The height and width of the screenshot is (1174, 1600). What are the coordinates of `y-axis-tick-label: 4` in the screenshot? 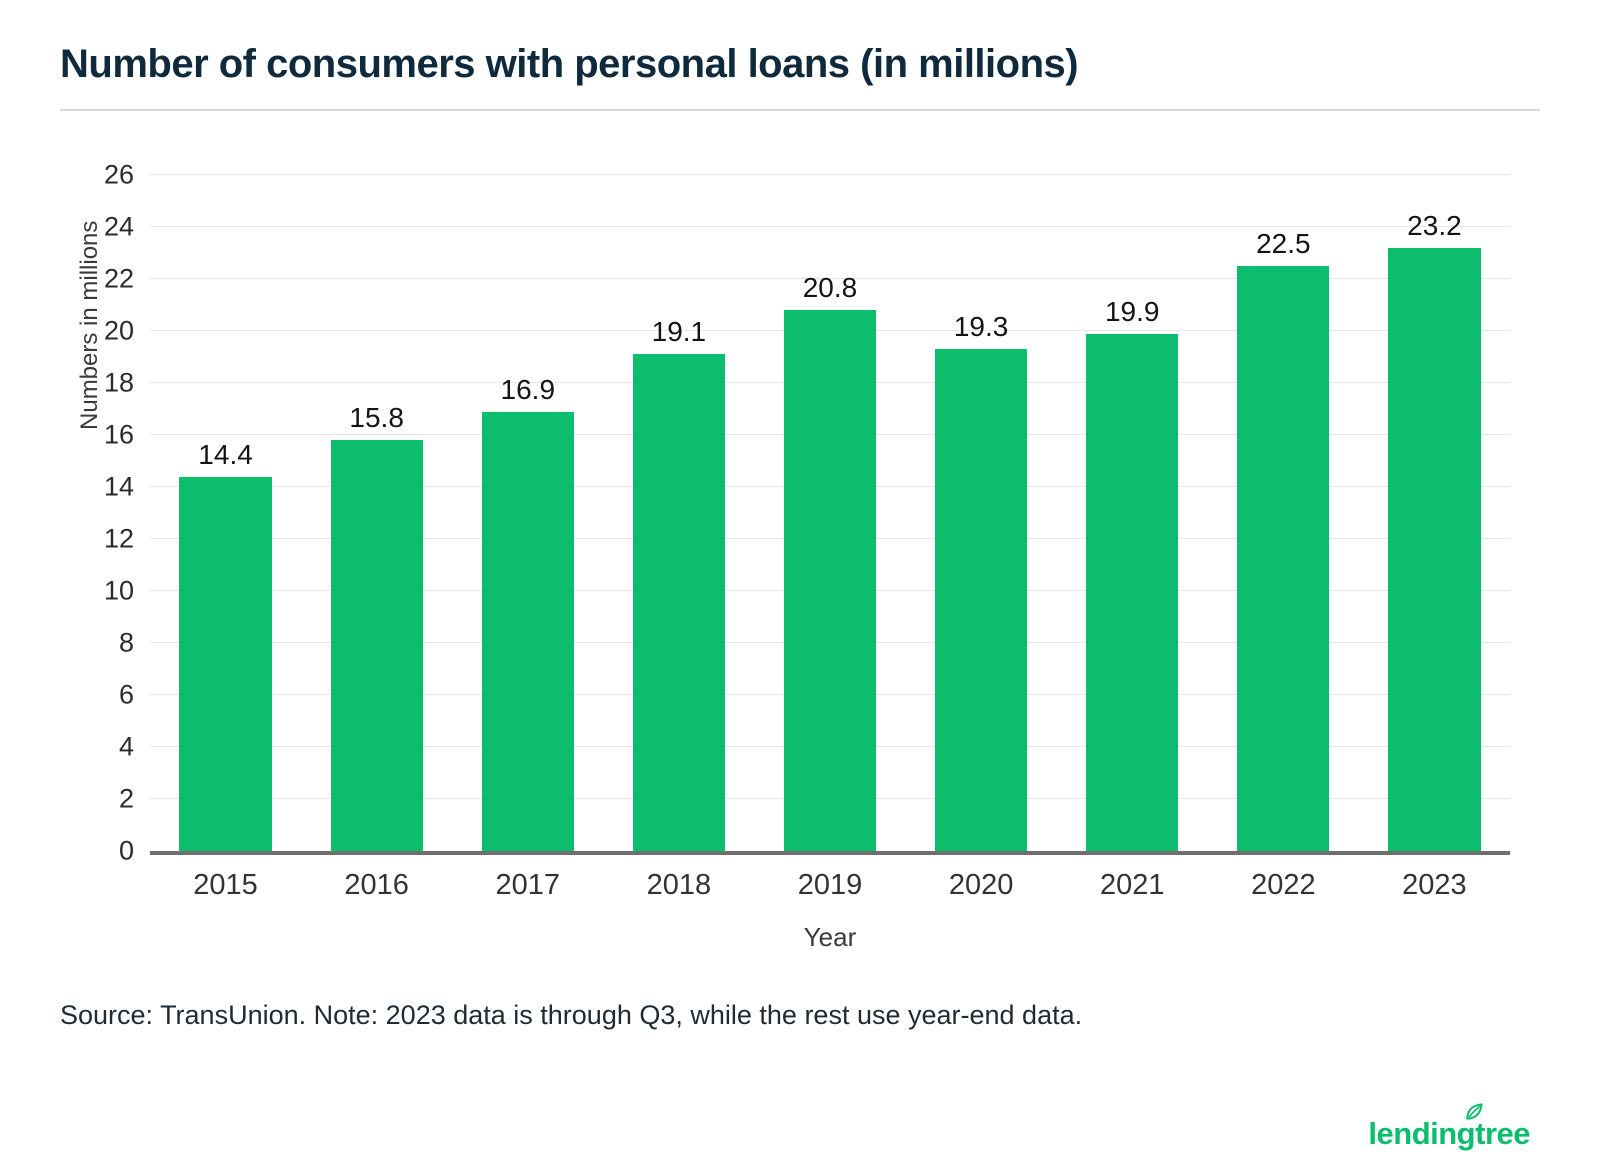 It's located at (126, 746).